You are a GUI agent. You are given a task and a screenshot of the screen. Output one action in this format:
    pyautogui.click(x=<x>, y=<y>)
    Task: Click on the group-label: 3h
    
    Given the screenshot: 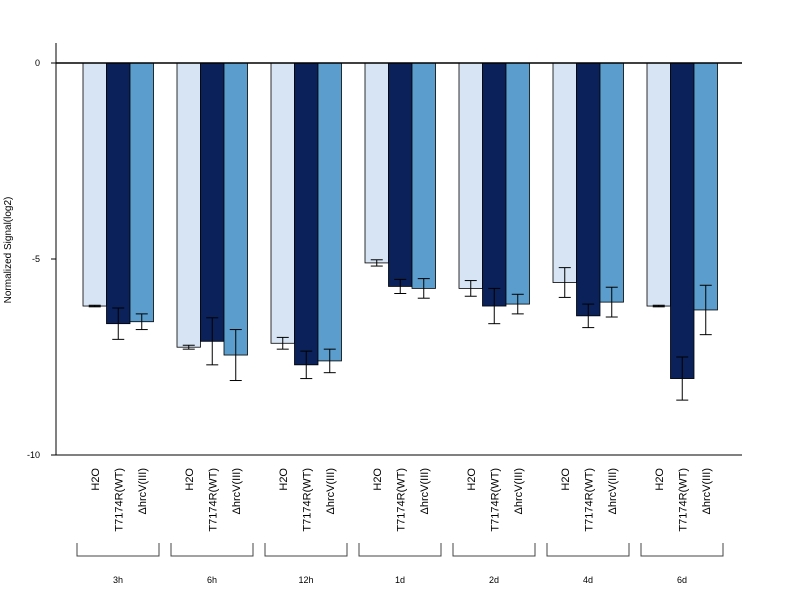 What is the action you would take?
    pyautogui.click(x=118, y=580)
    